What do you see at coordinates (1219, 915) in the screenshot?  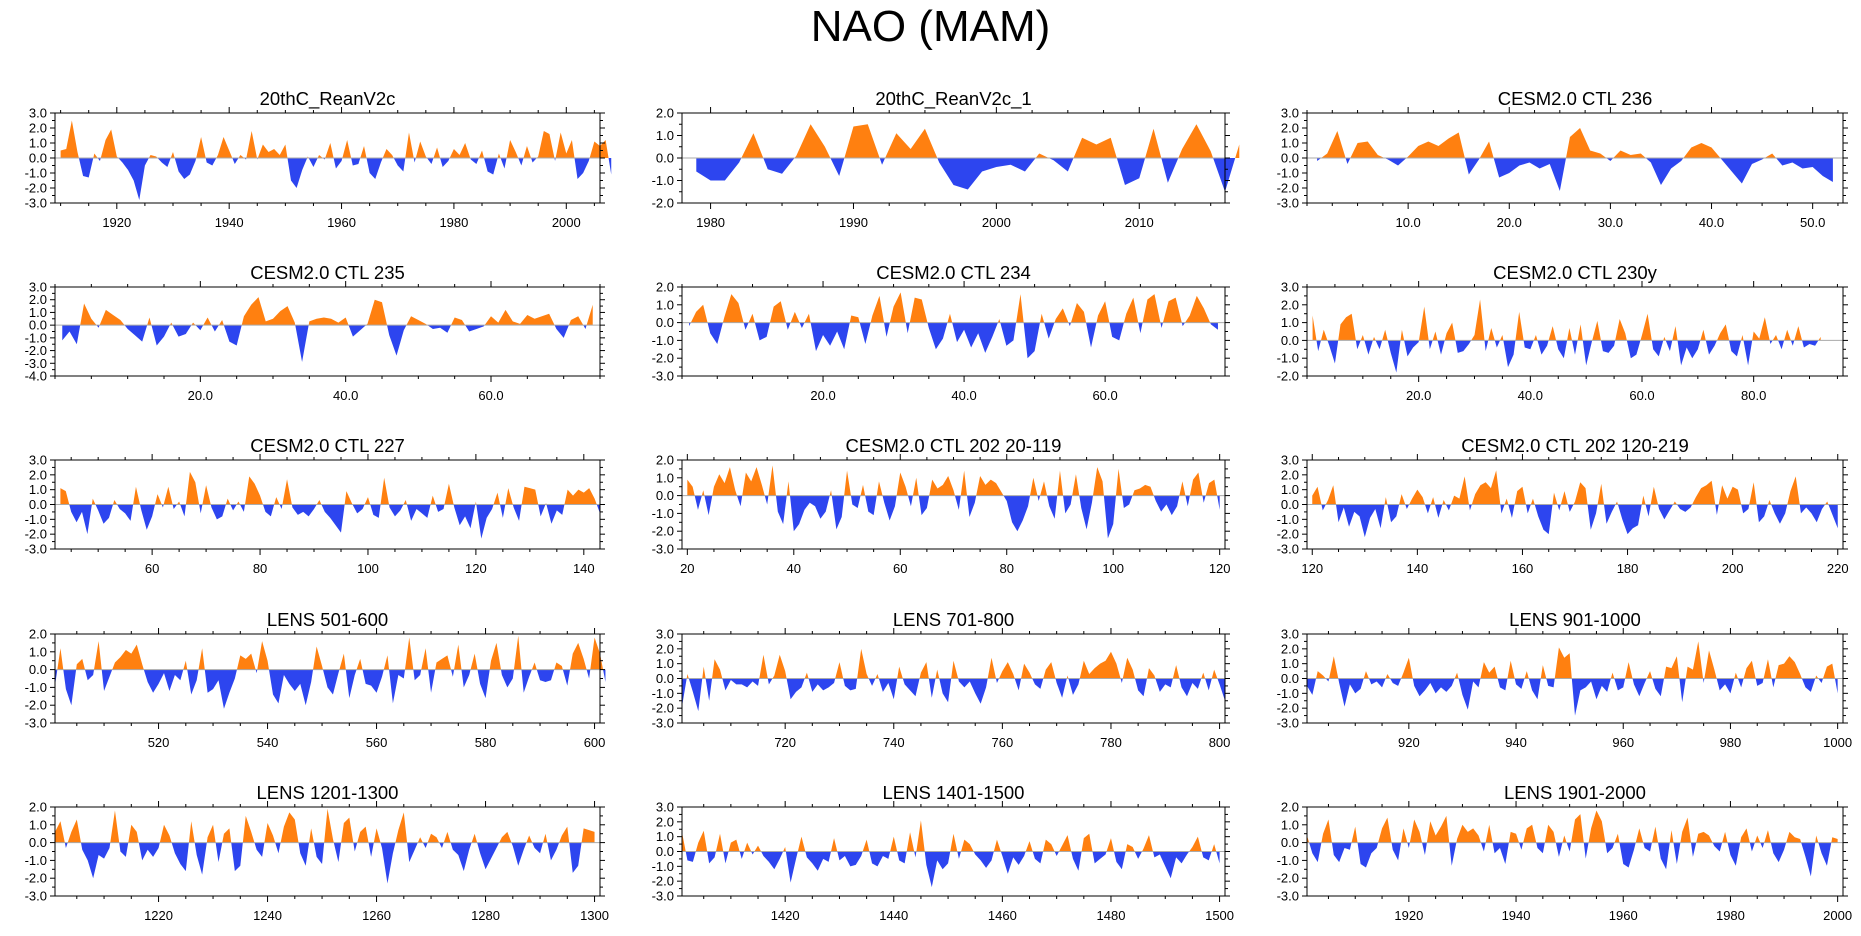 I see `xtick-label: 1500` at bounding box center [1219, 915].